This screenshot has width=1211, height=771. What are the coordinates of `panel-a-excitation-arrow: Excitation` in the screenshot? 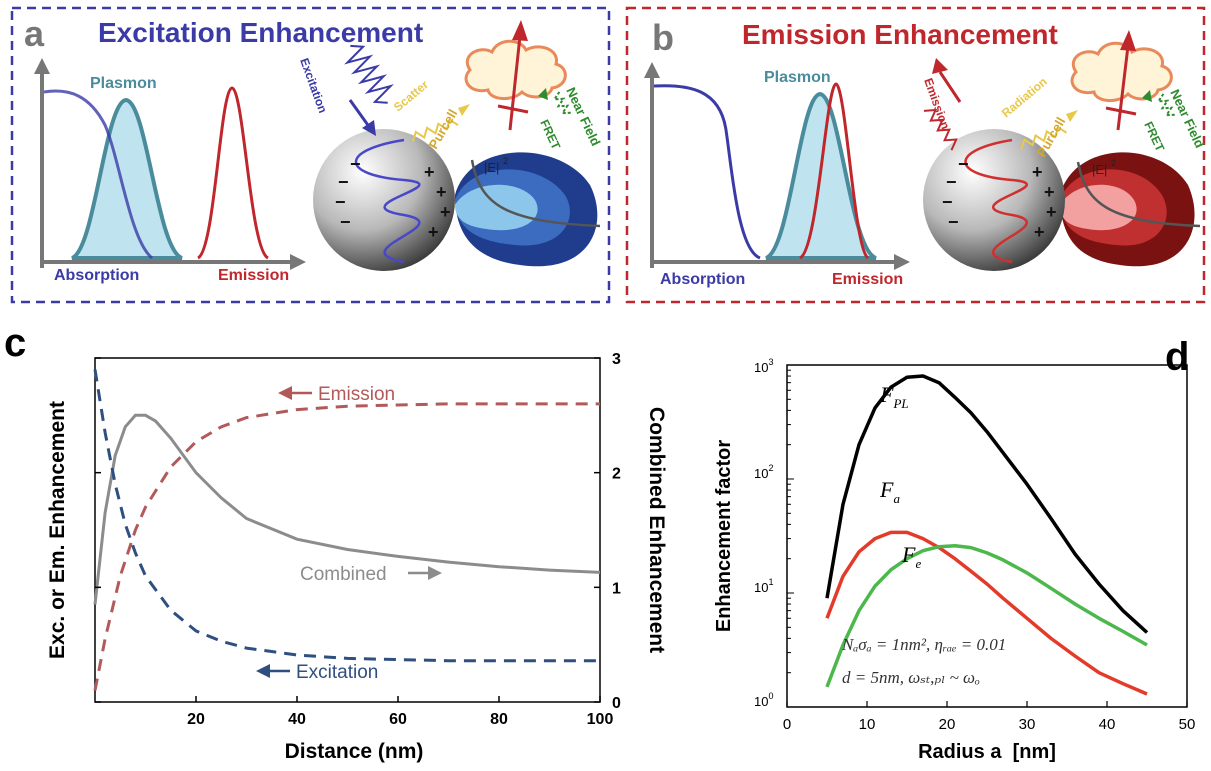 It's located at (345, 90).